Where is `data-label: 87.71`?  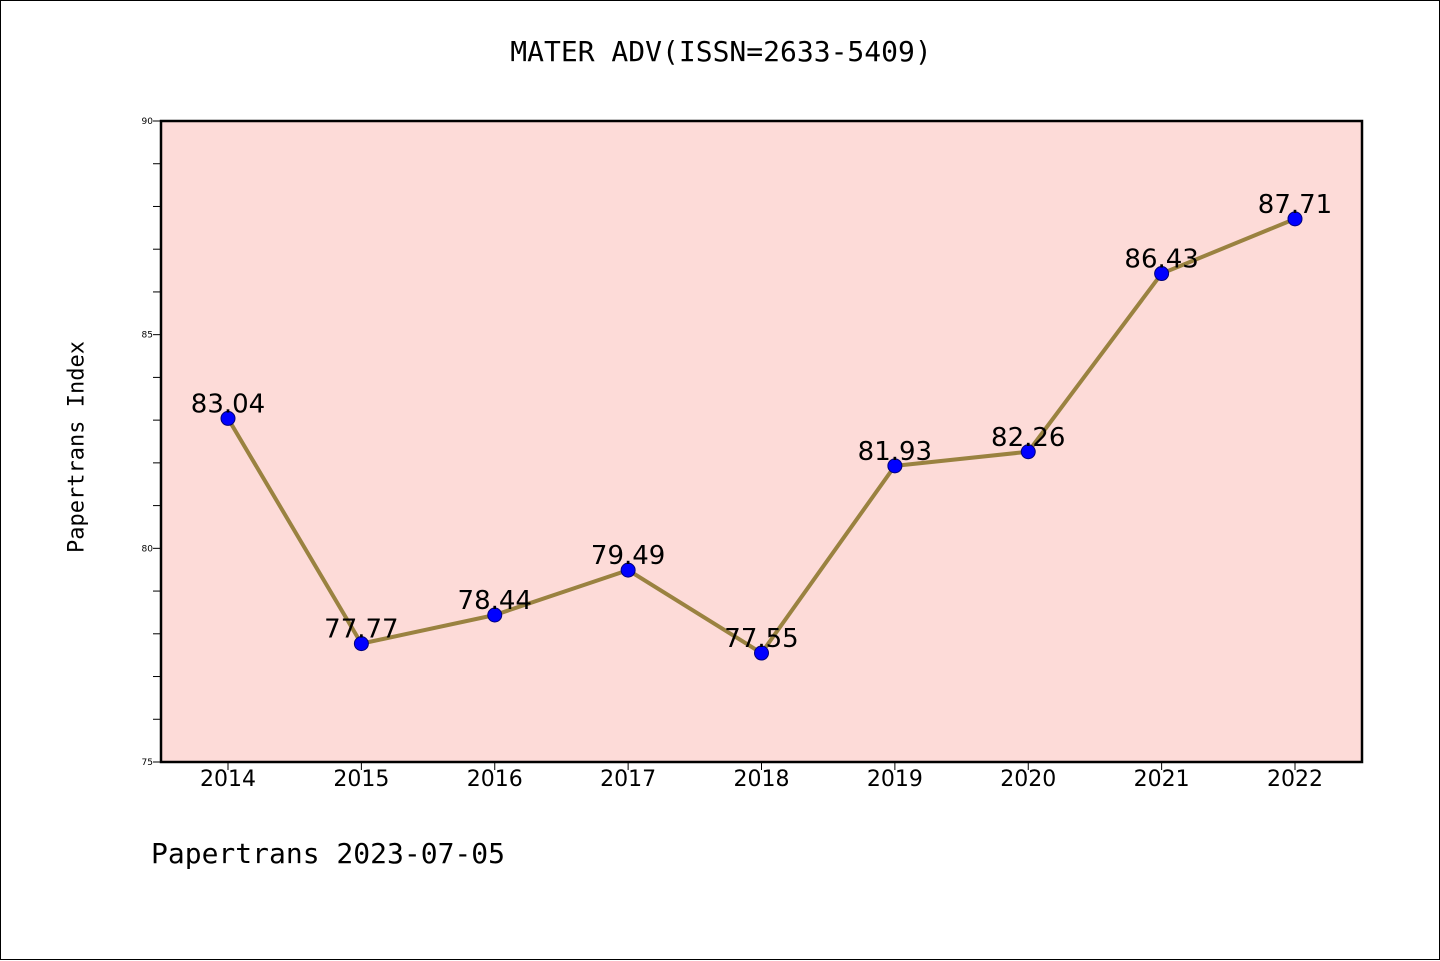 data-label: 87.71 is located at coordinates (1295, 205).